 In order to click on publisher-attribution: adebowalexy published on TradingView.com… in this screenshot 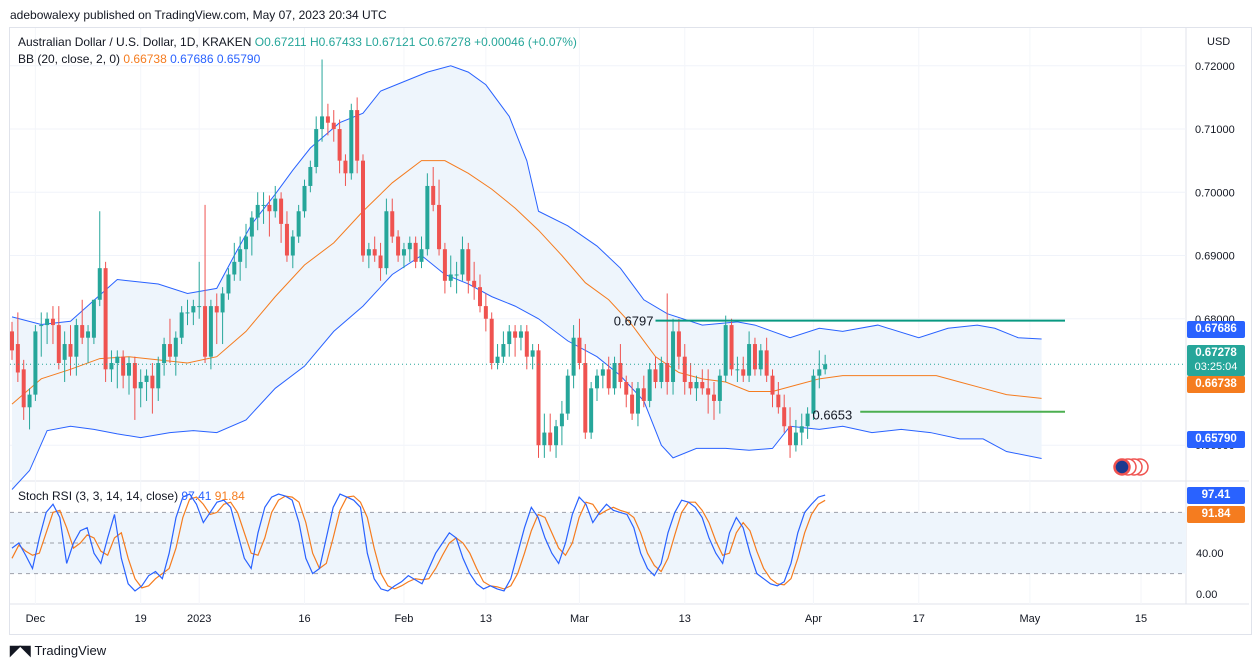, I will do `click(198, 15)`.